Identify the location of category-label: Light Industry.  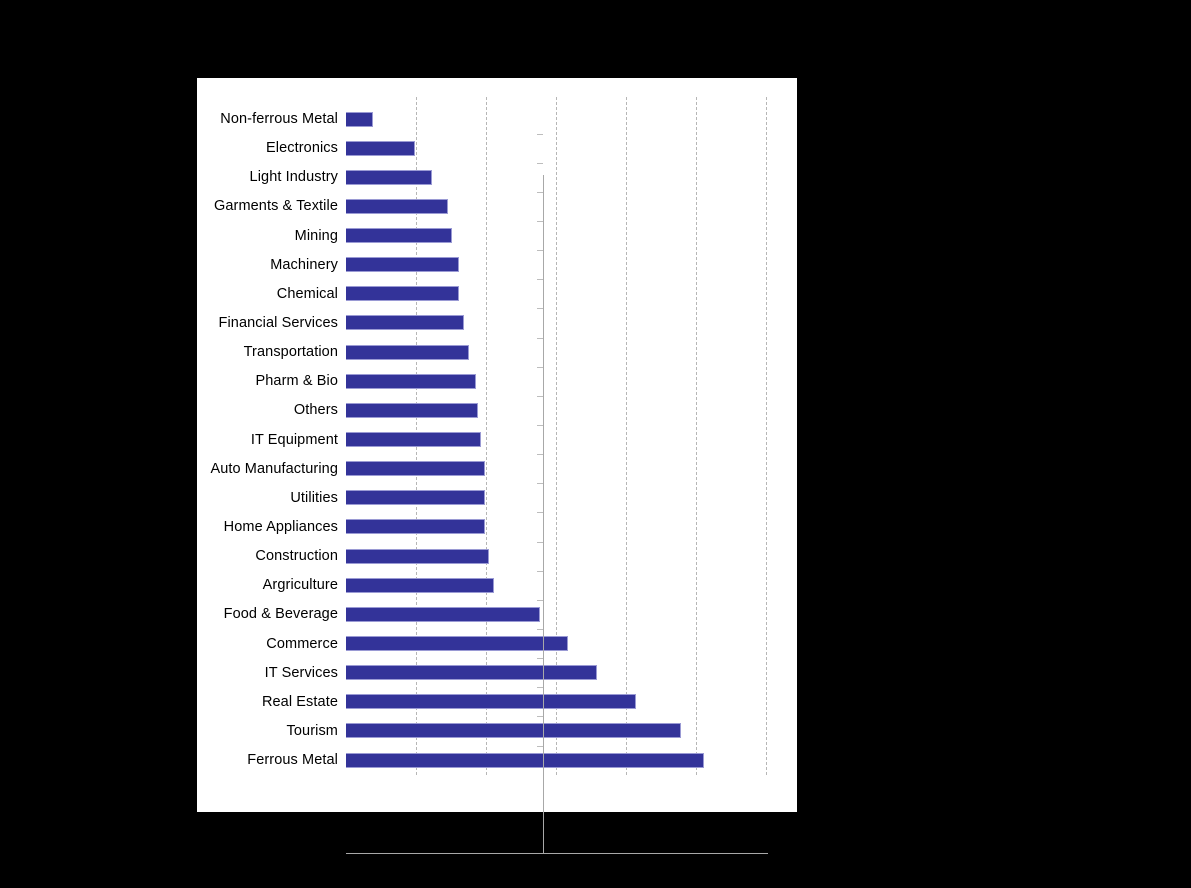
(293, 177).